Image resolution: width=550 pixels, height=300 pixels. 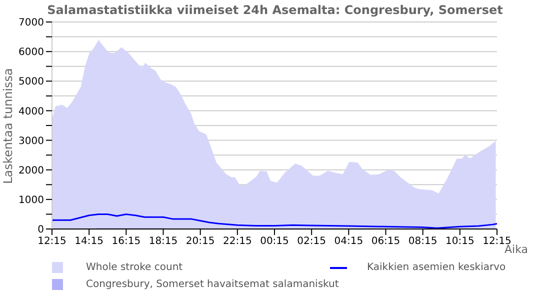 I want to click on x-tick-label: 00:15, so click(x=274, y=242).